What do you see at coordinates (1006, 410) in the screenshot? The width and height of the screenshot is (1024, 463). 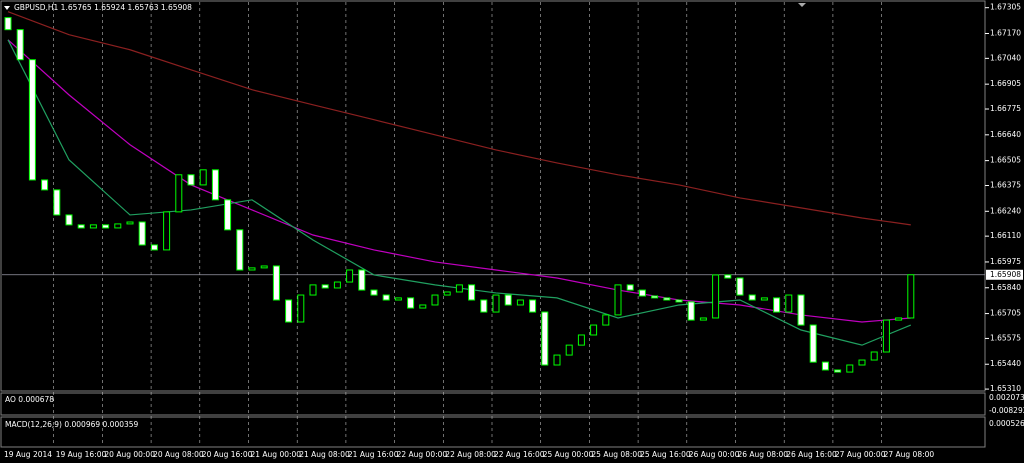 I see `ao-scale-label: -0.008292` at bounding box center [1006, 410].